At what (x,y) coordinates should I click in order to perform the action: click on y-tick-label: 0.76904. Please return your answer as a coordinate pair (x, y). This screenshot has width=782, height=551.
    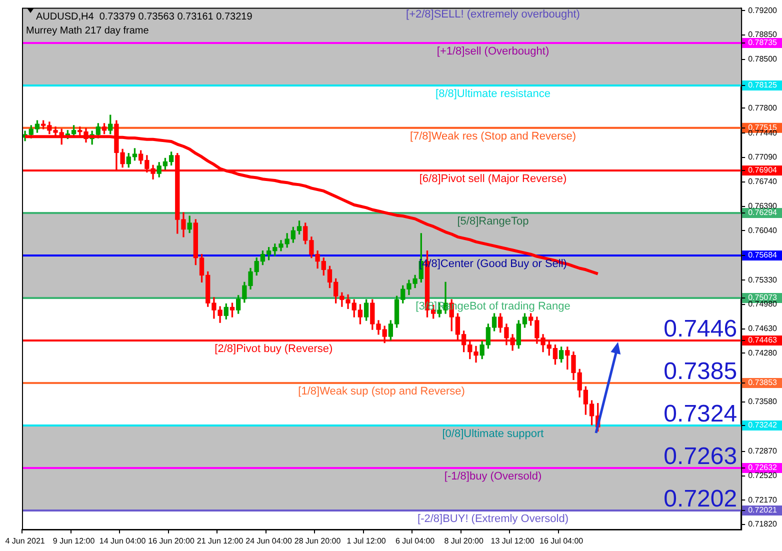
    Looking at the image, I should click on (763, 170).